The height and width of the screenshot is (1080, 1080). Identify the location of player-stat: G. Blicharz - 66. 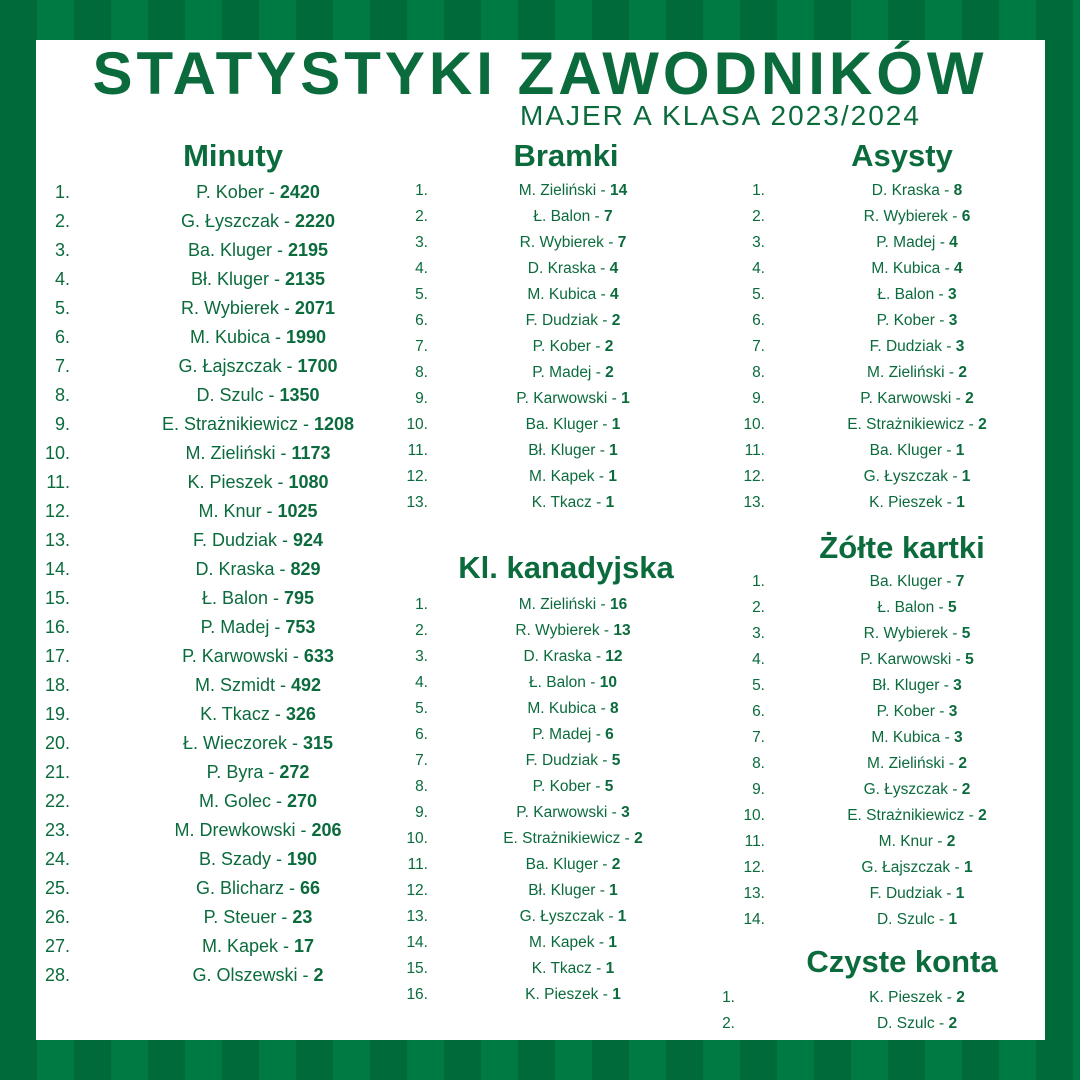
(258, 888).